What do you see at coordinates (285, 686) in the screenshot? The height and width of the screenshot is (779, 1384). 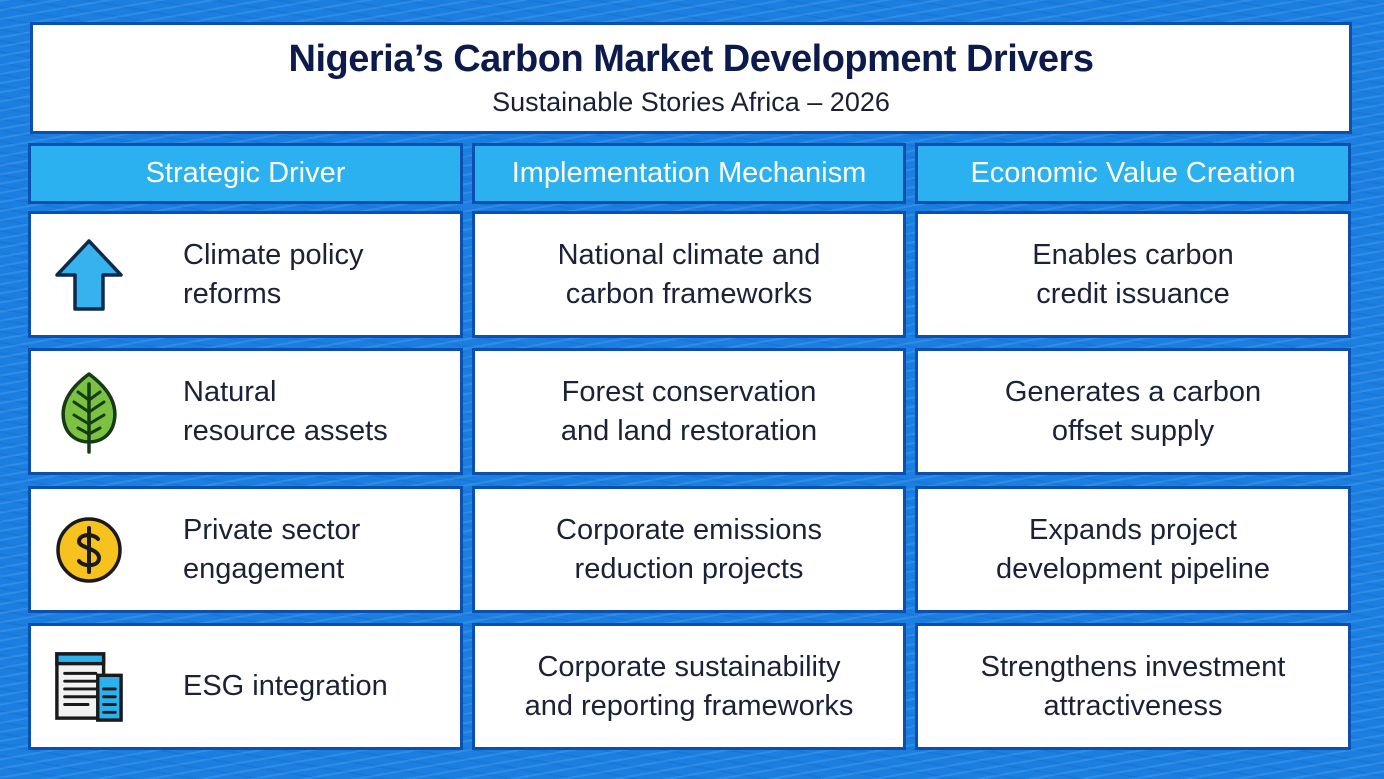 I see `driver-line: ESG integration` at bounding box center [285, 686].